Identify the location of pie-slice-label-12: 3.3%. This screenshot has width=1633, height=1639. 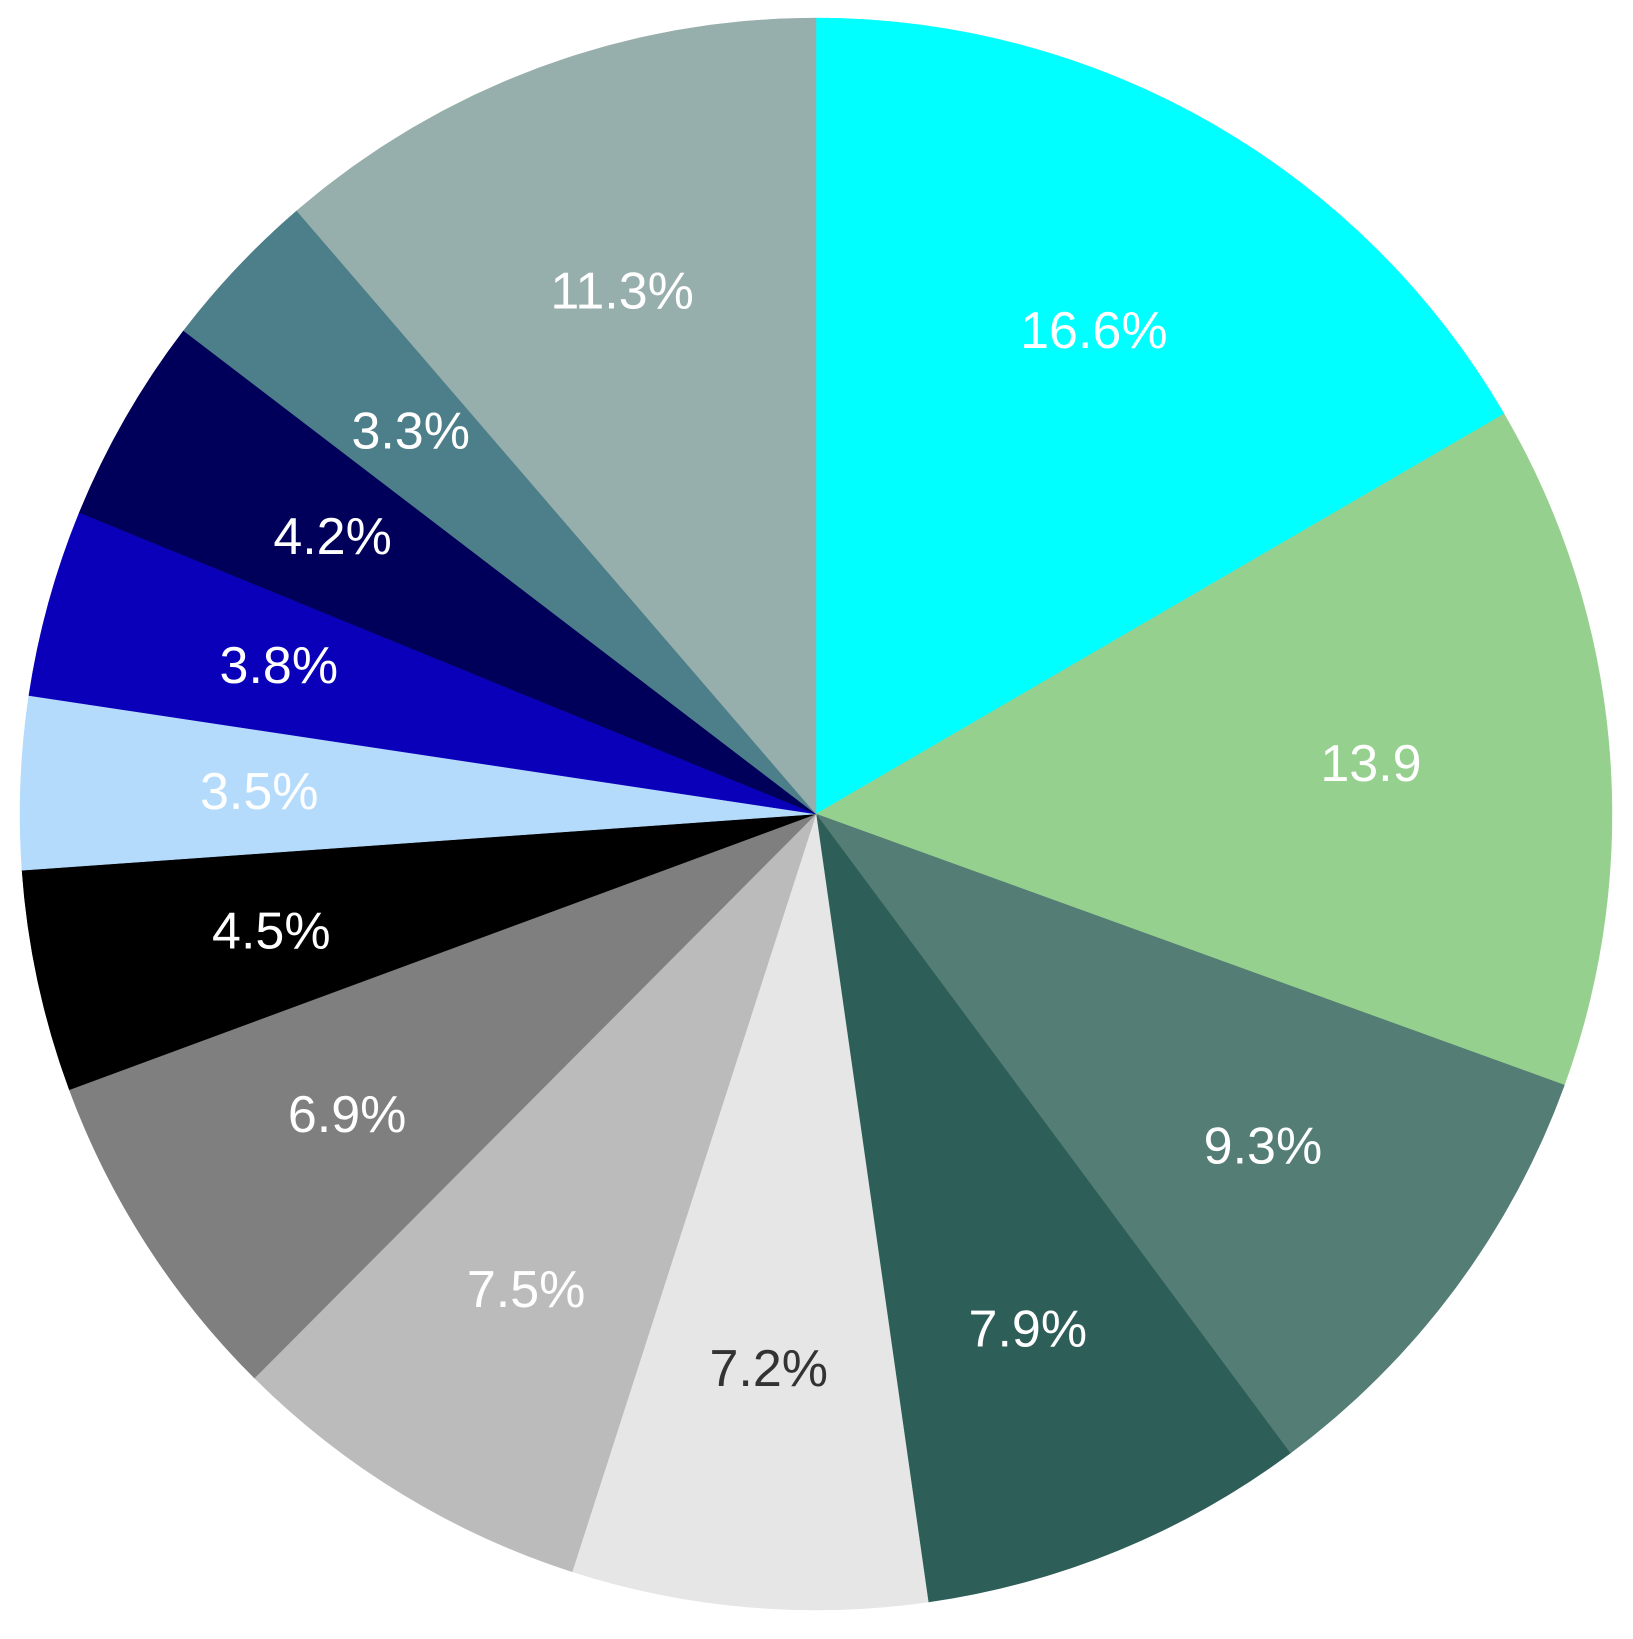
(410, 432).